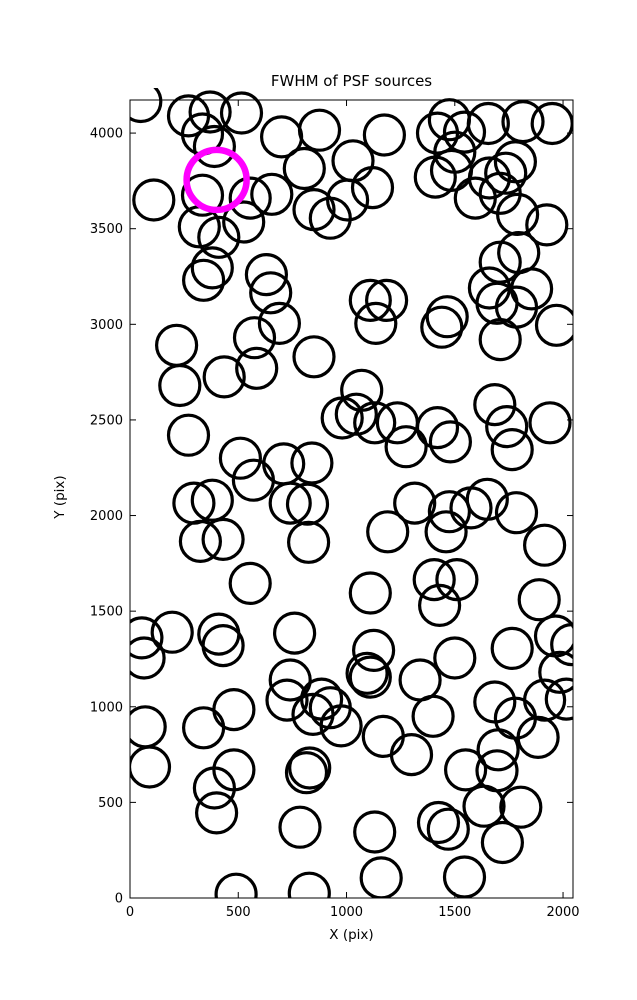 The width and height of the screenshot is (637, 1000). What do you see at coordinates (216, 180) in the screenshot?
I see `highlighted-psf-circle` at bounding box center [216, 180].